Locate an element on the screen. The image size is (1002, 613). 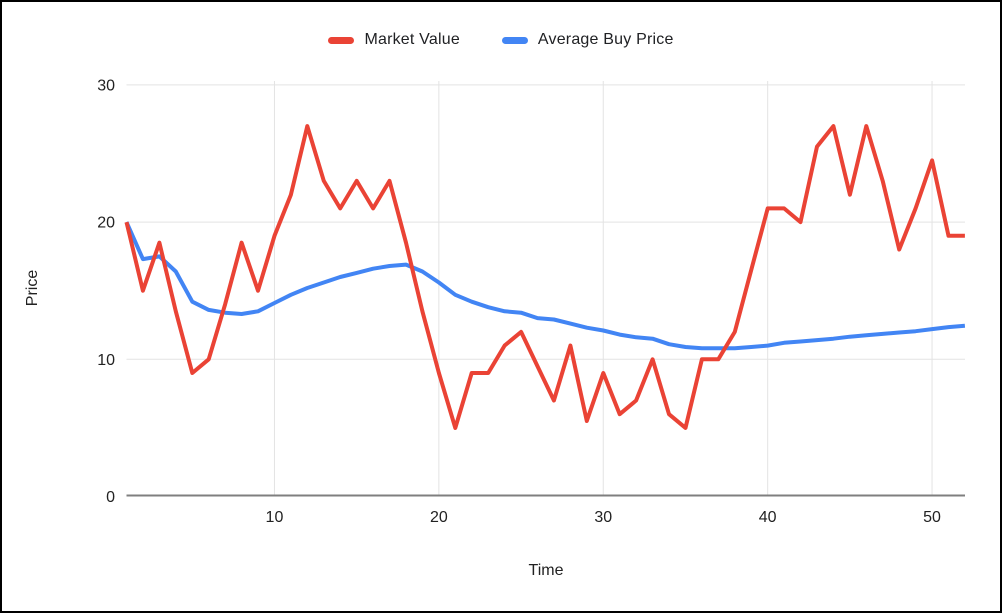
y-tick-label: 20 is located at coordinates (106, 223).